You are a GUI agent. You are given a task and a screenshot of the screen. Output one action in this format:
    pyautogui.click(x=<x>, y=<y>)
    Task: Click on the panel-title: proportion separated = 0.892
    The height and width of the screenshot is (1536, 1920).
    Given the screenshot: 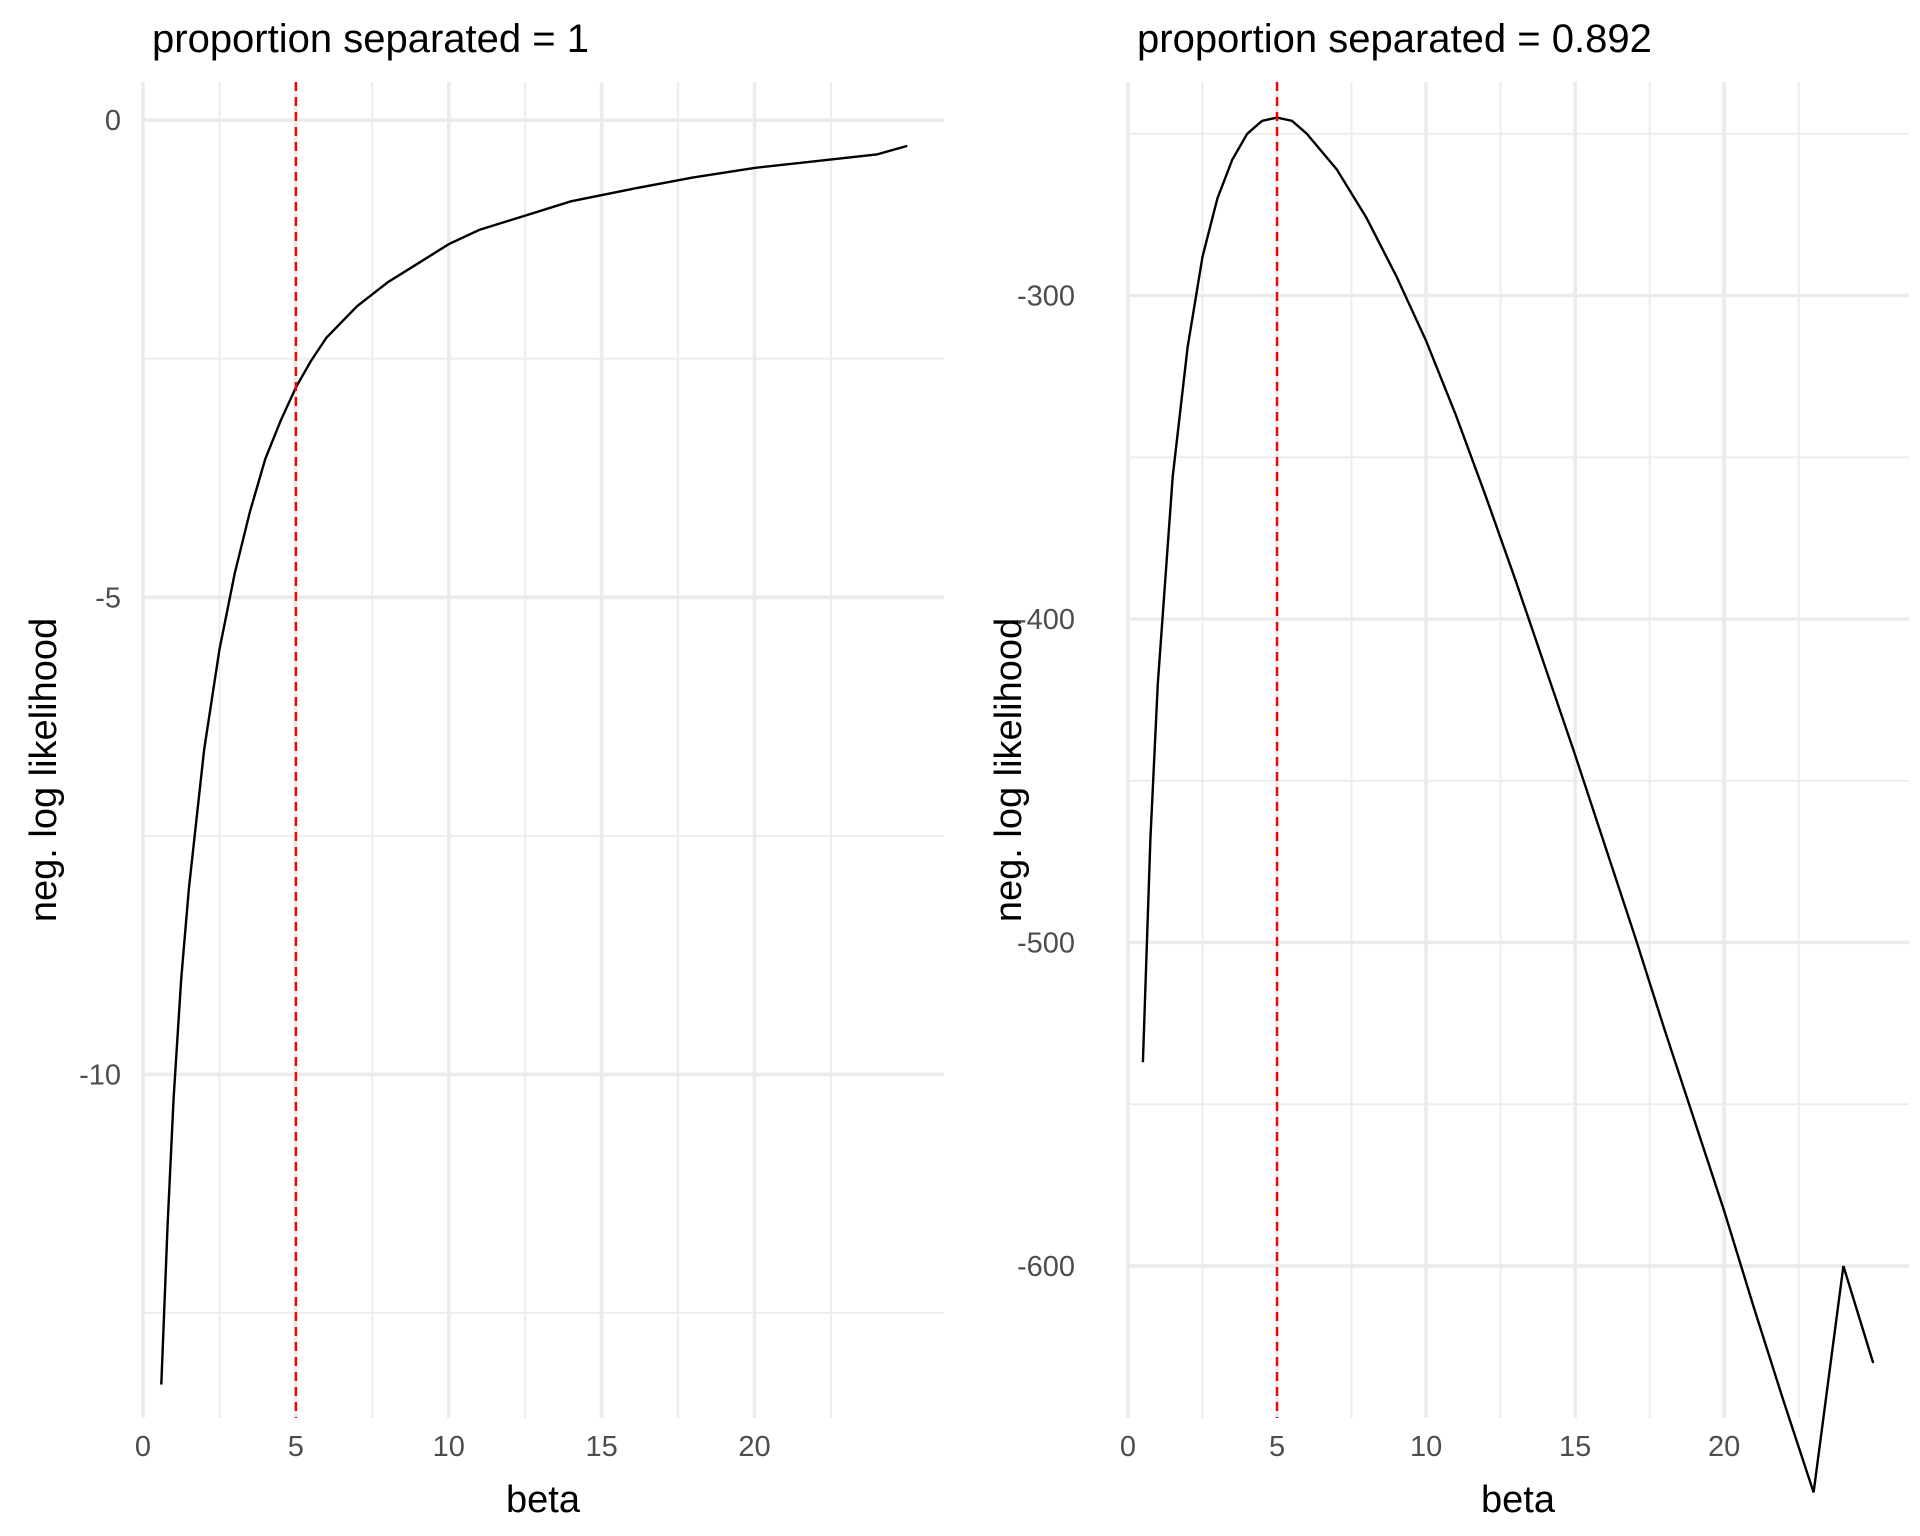 What is the action you would take?
    pyautogui.click(x=1394, y=39)
    